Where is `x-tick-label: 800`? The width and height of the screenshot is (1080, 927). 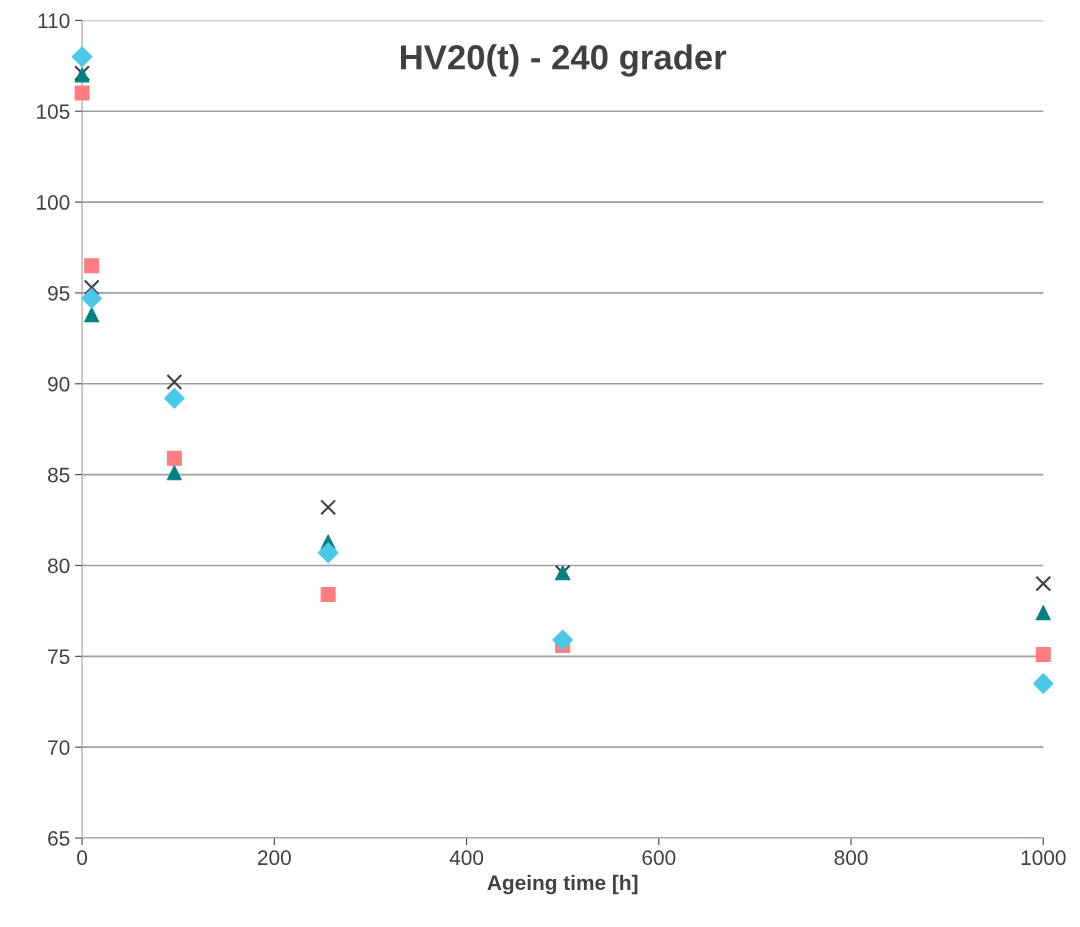
x-tick-label: 800 is located at coordinates (851, 858).